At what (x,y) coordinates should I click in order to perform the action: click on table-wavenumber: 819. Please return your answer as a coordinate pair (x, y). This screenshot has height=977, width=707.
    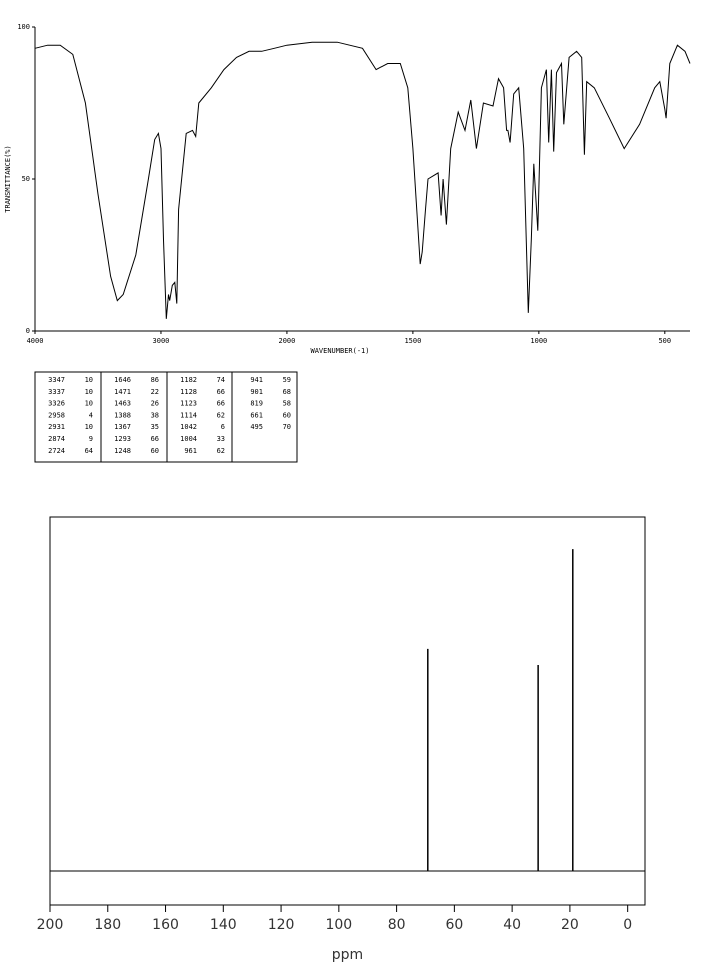
    Looking at the image, I should click on (256, 404).